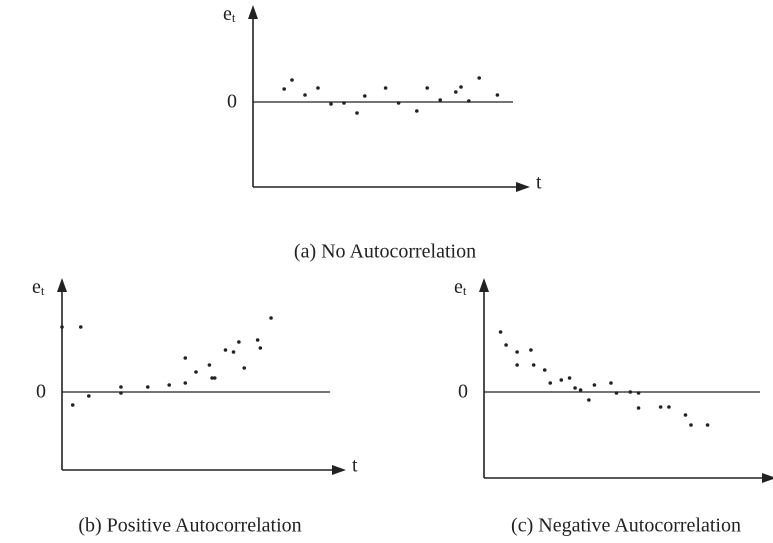 This screenshot has height=543, width=773. What do you see at coordinates (385, 252) in the screenshot?
I see `panel-title: (a) No Autocorrelation` at bounding box center [385, 252].